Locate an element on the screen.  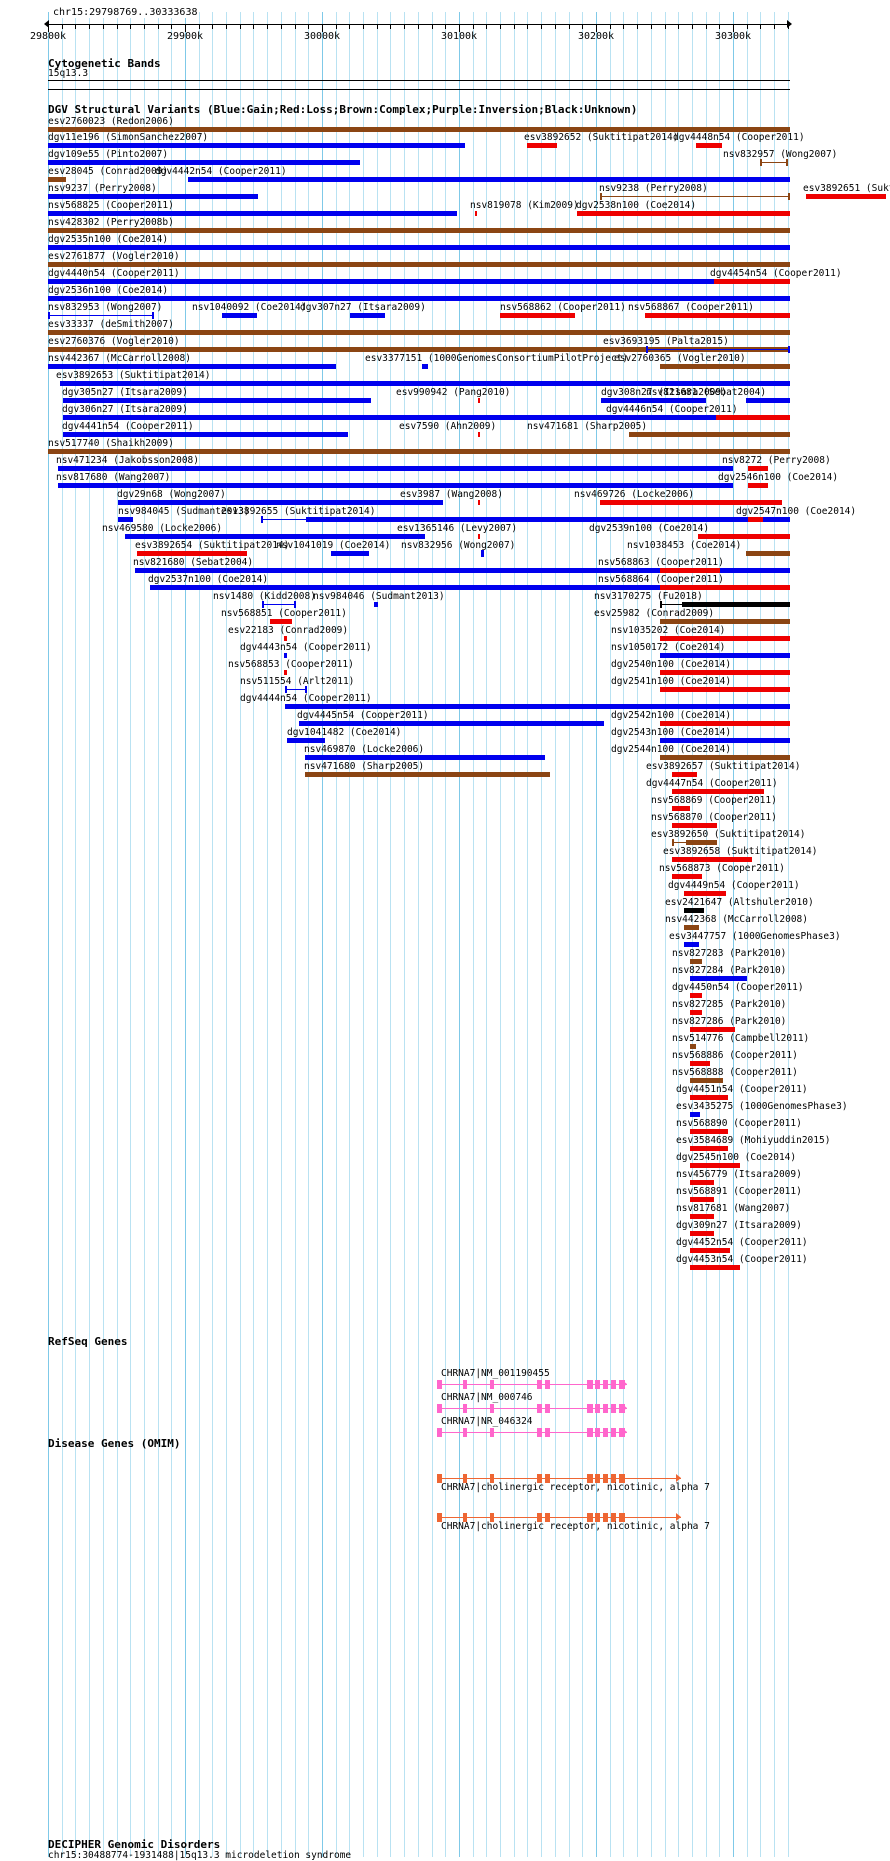
feature-label: nsv568888 (Cooper2011) is located at coordinates (735, 1072).